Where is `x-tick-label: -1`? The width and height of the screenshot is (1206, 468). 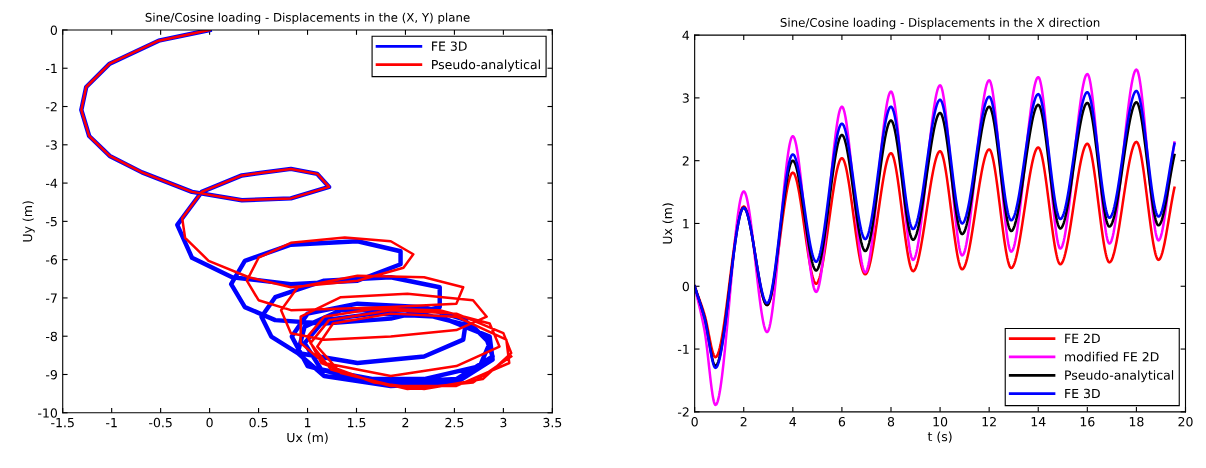 x-tick-label: -1 is located at coordinates (111, 423).